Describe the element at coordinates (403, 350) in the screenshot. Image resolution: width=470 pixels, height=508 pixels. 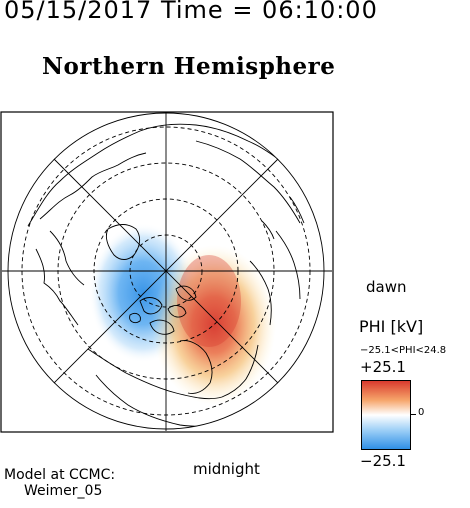
I see `colorbar-range: −25.1<PHI<24.8` at that location.